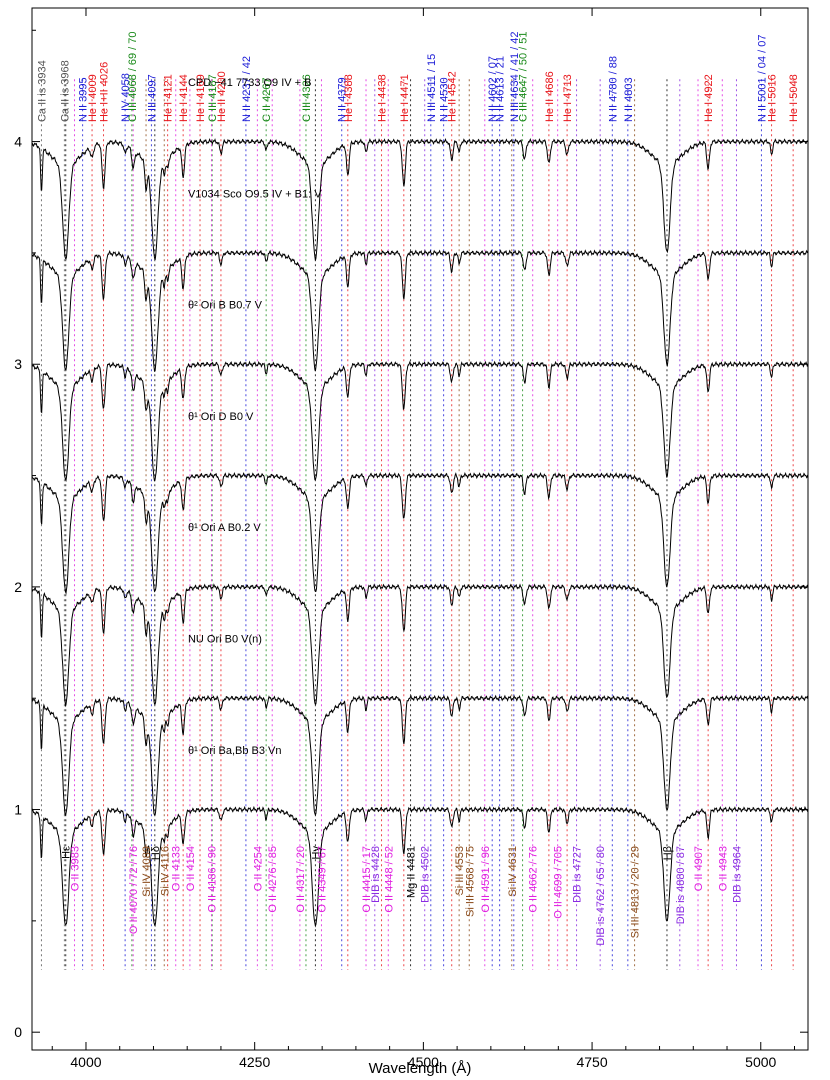 The height and width of the screenshot is (1080, 830). Describe the element at coordinates (225, 306) in the screenshot. I see `star-label: θ² Ori B B0.7 V` at that location.